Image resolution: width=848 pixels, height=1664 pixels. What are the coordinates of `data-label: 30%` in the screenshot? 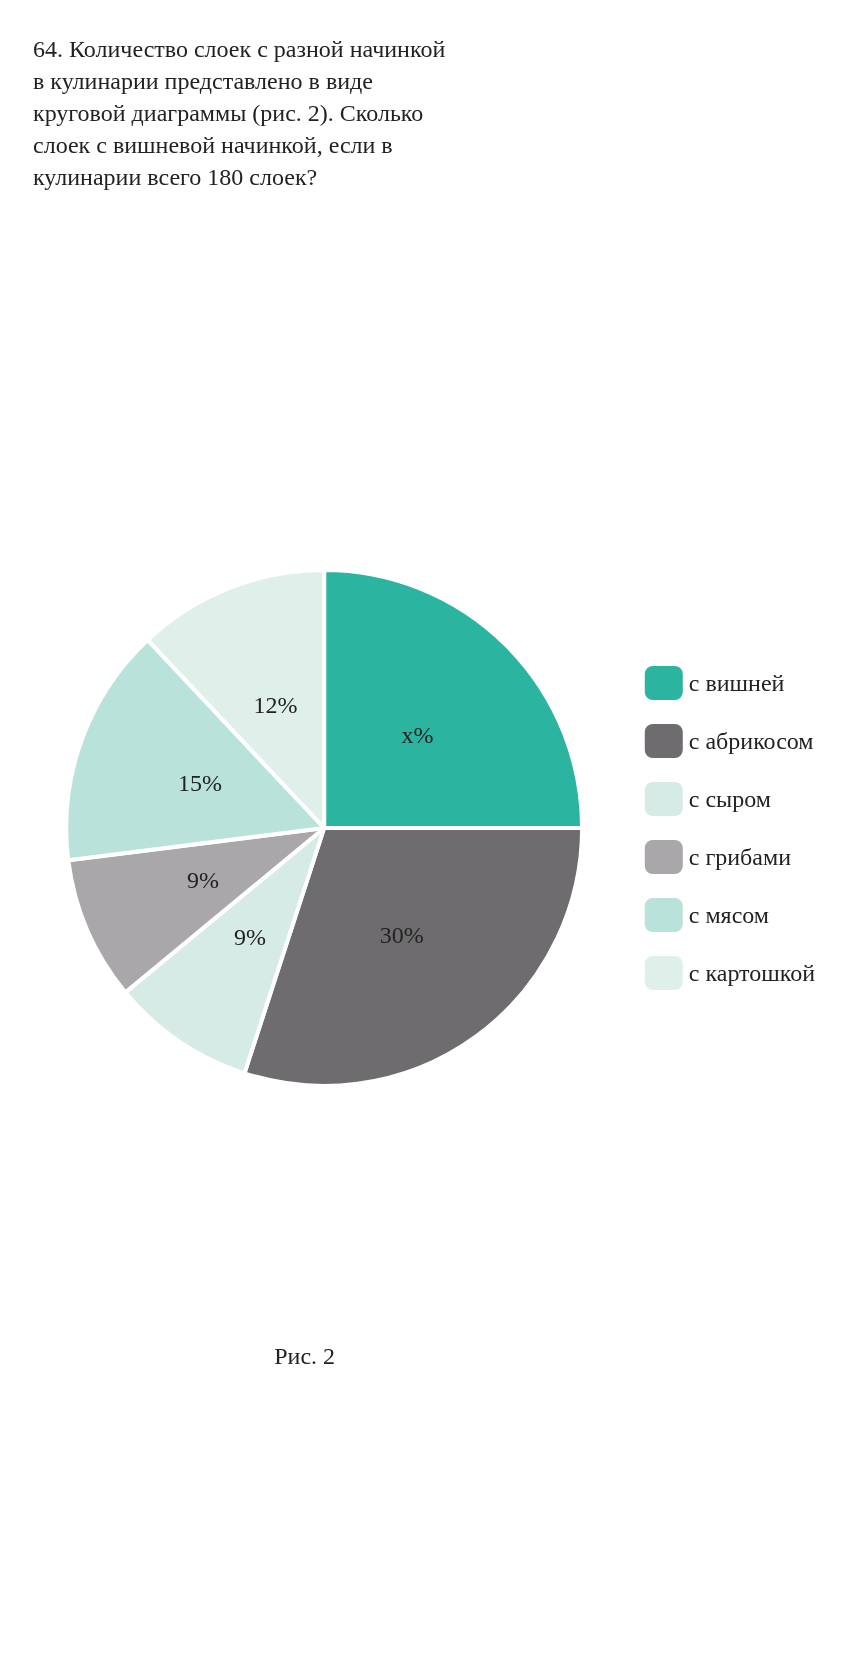 It's located at (401, 934).